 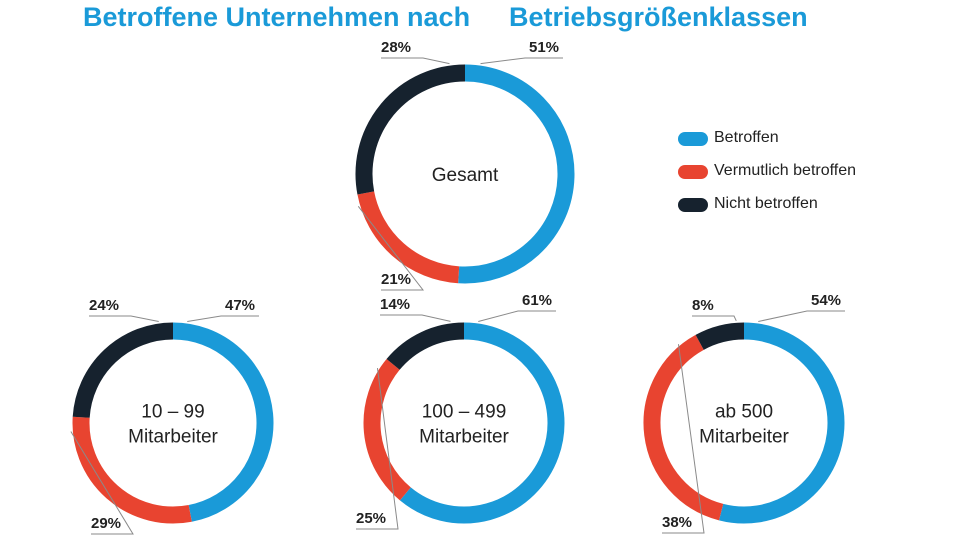 I want to click on donut-chart: 61% 25% 14% 100 – 499 Mitarbeiter, so click(x=460, y=411).